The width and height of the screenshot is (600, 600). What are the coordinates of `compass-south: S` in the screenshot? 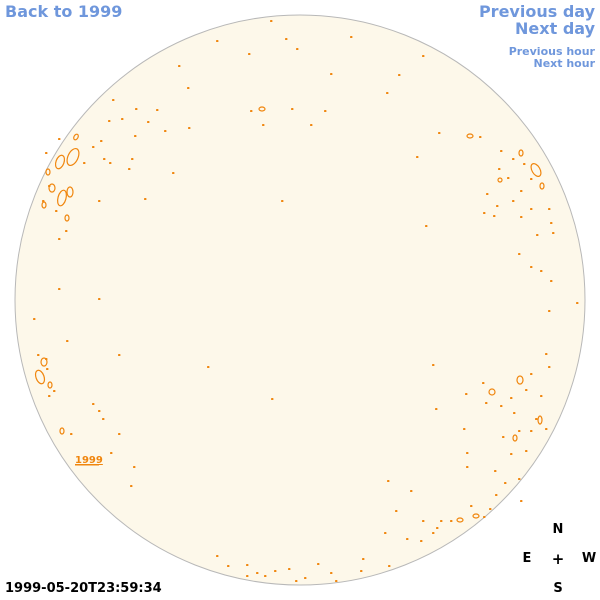 It's located at (558, 588).